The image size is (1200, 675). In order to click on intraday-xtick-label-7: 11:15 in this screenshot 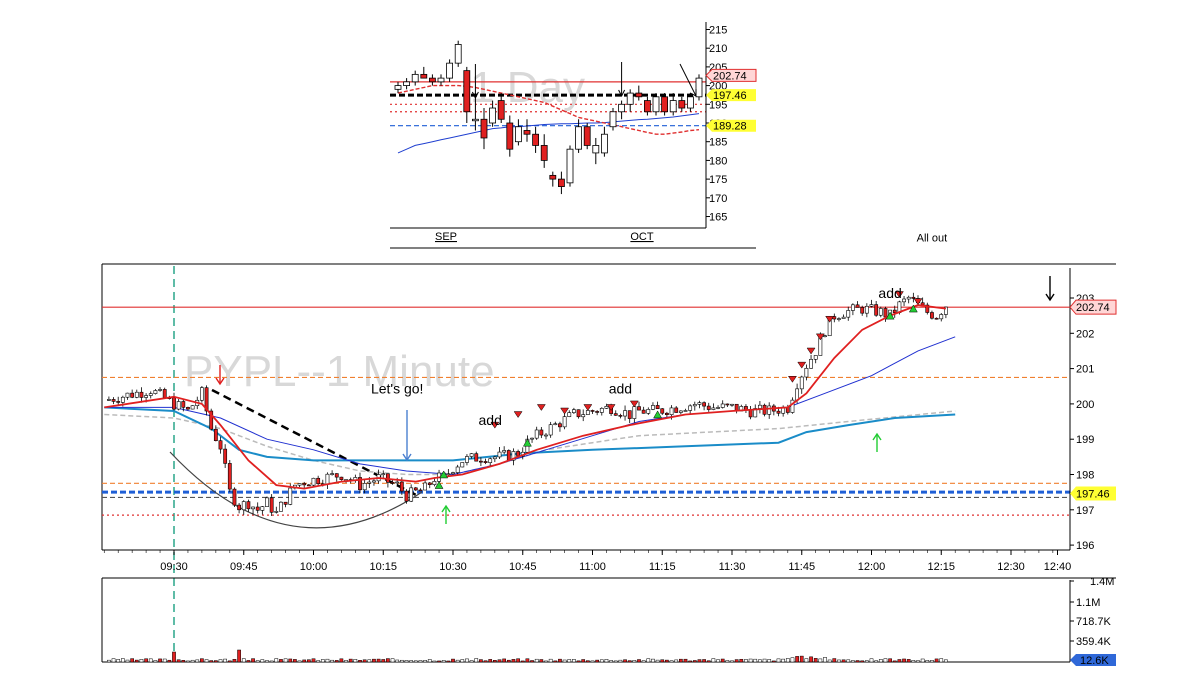, I will do `click(662, 567)`.